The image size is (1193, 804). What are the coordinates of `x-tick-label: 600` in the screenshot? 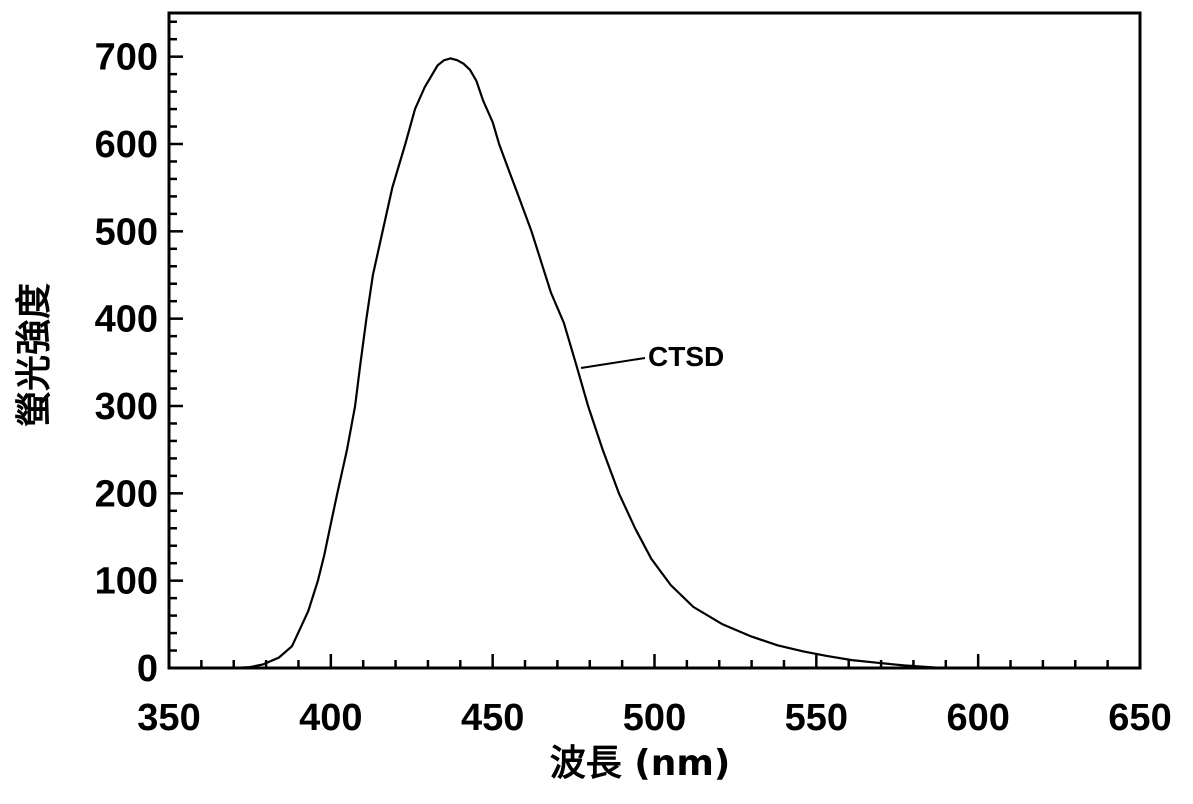 It's located at (977, 718).